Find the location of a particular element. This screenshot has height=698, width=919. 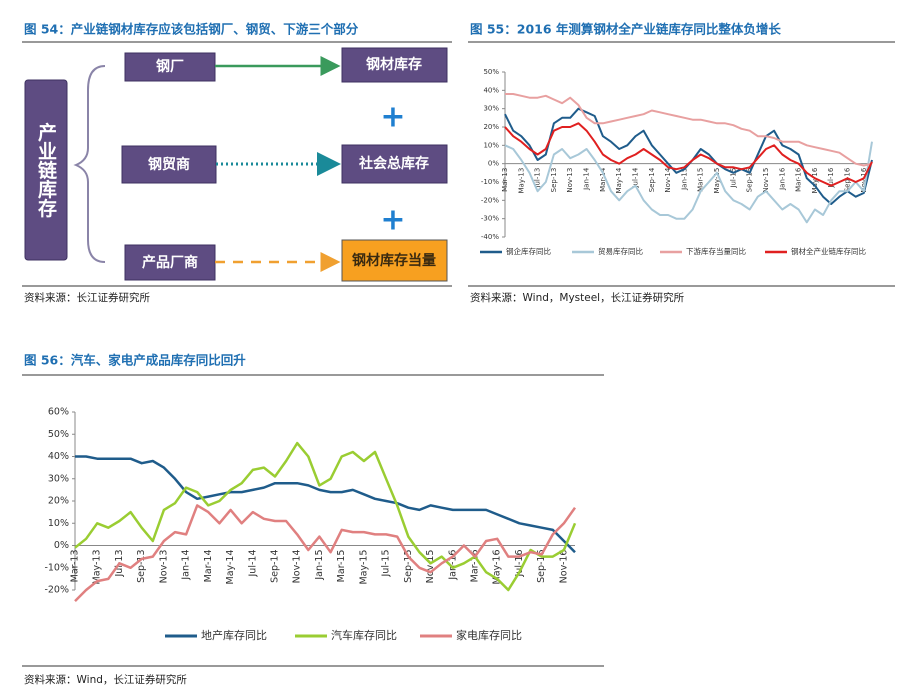

x-tick-label: Jul-13 is located at coordinates (538, 178).